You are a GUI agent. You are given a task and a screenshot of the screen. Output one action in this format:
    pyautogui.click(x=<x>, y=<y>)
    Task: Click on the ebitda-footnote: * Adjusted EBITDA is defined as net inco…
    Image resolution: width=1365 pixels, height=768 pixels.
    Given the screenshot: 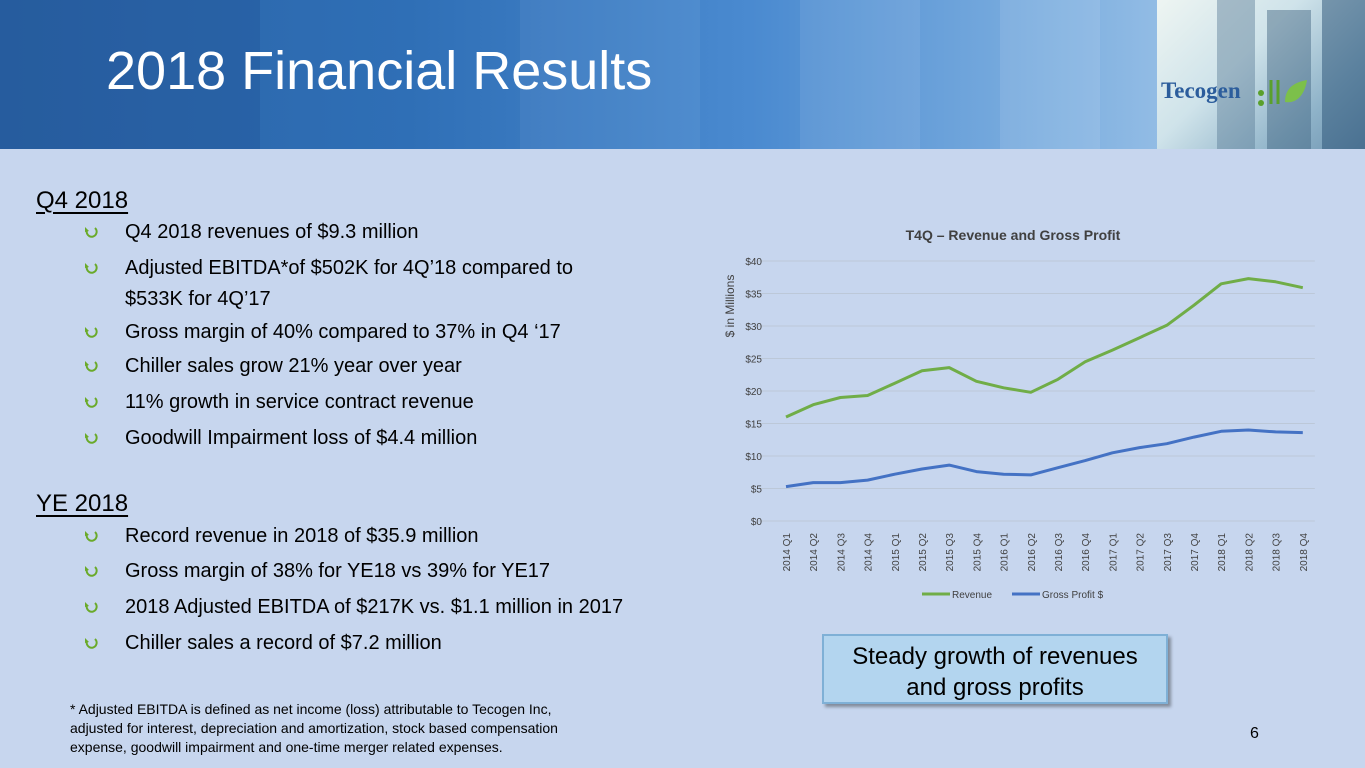 What is the action you would take?
    pyautogui.click(x=314, y=728)
    